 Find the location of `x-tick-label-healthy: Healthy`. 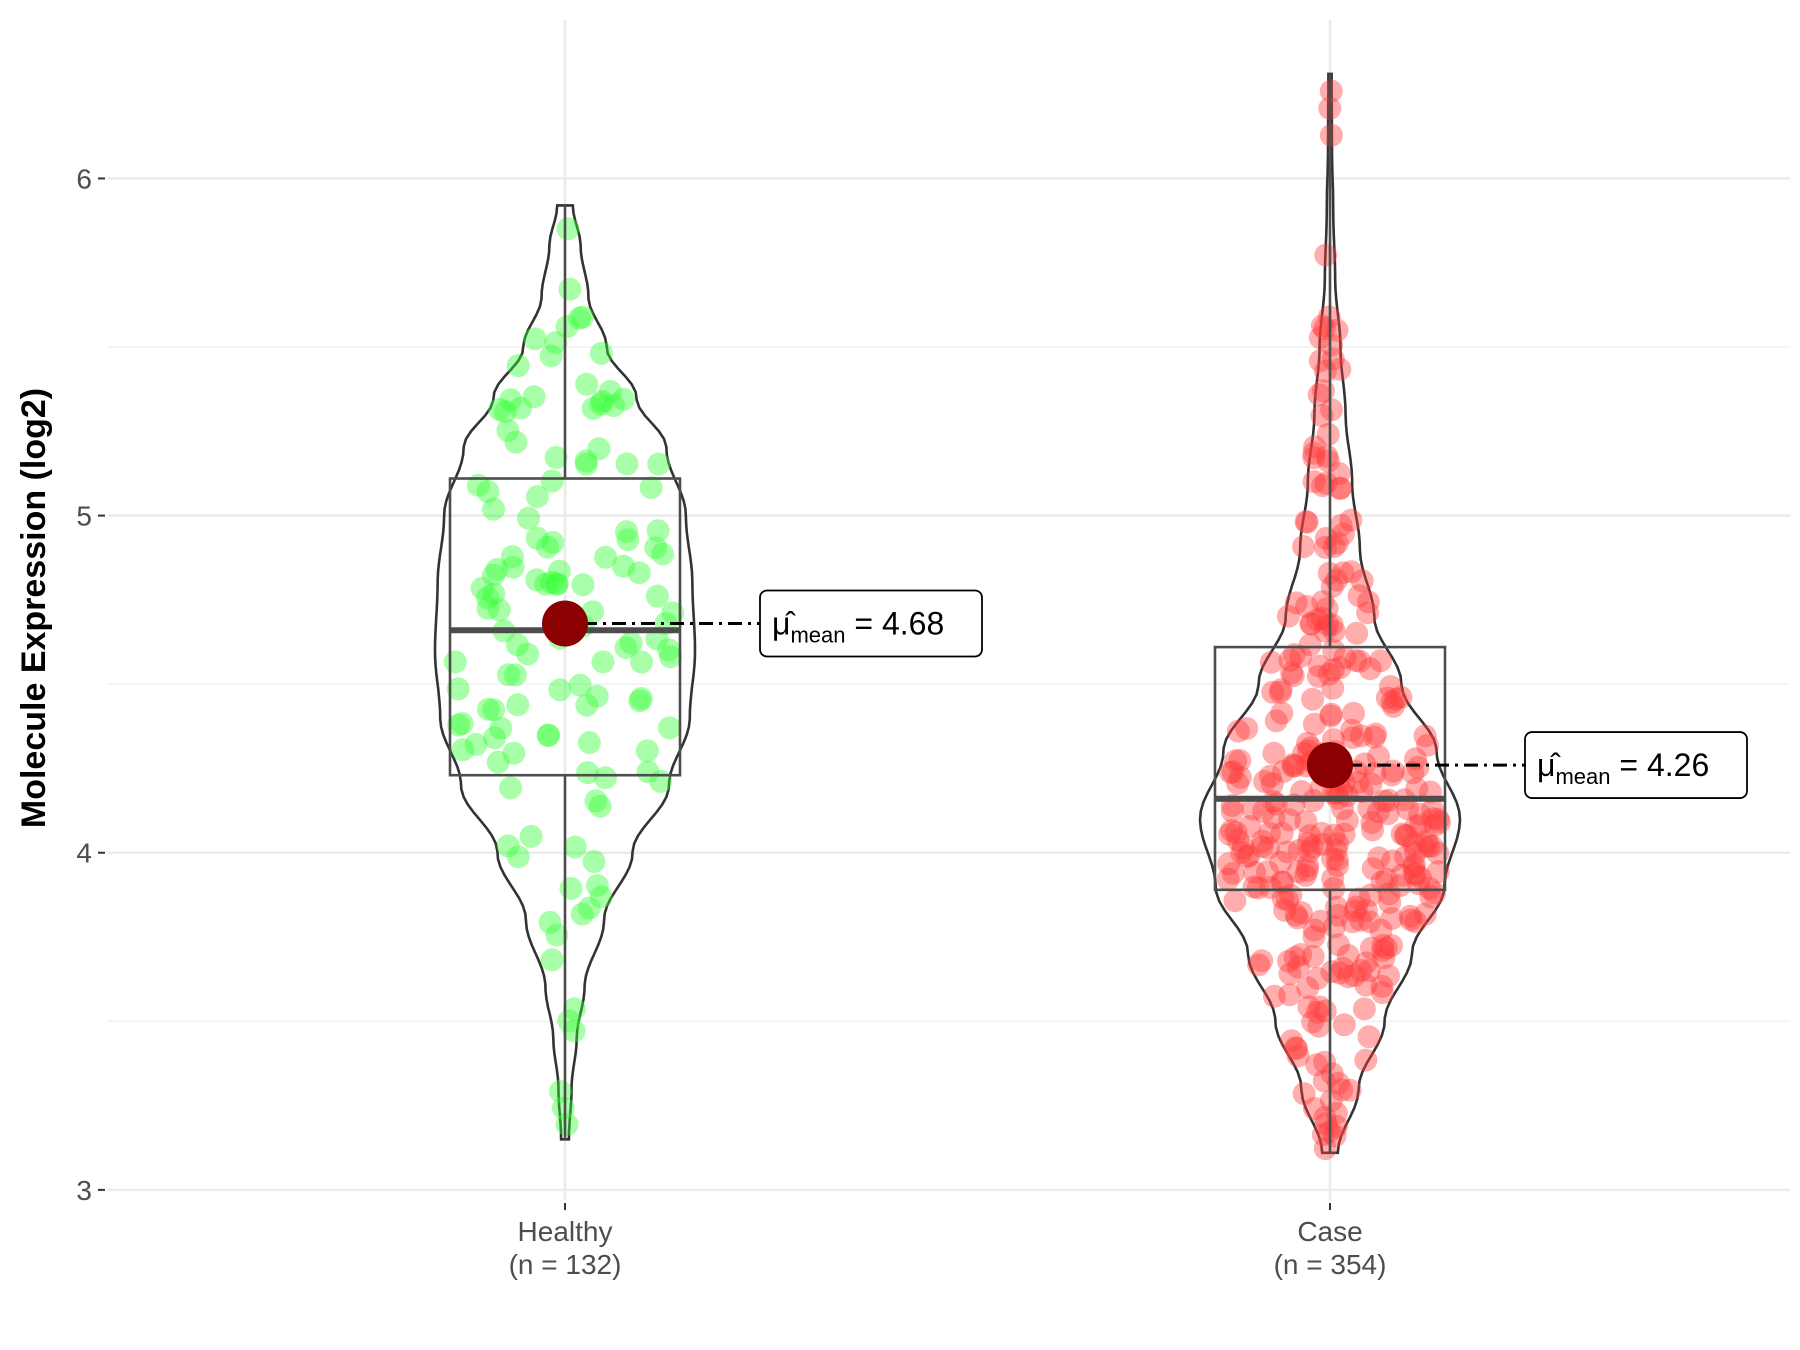

x-tick-label-healthy: Healthy is located at coordinates (565, 1231).